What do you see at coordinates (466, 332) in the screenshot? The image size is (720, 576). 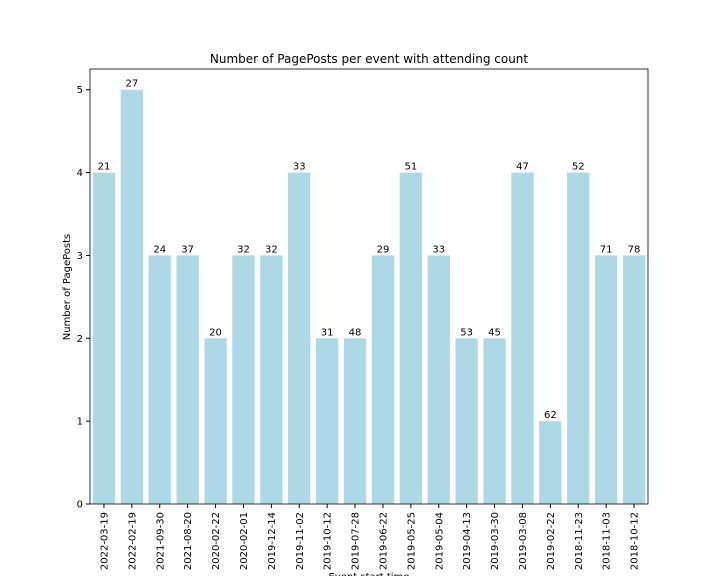 I see `data-label: 53` at bounding box center [466, 332].